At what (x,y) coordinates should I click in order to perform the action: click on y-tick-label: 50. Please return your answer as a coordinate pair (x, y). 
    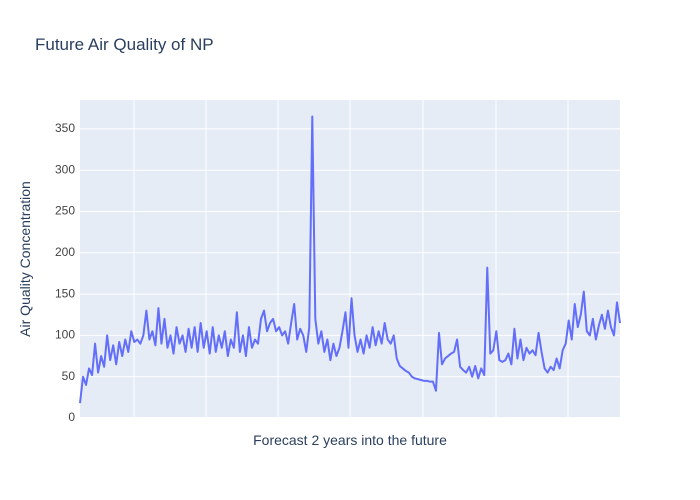
    Looking at the image, I should click on (69, 376).